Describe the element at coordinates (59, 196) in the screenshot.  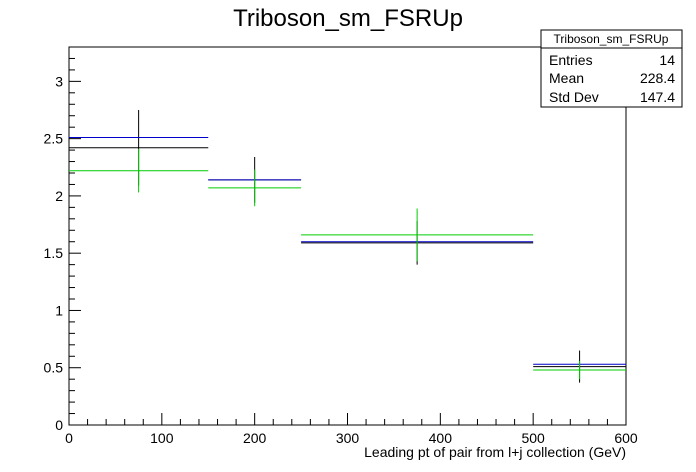
I see `y-tick-label: 2` at that location.